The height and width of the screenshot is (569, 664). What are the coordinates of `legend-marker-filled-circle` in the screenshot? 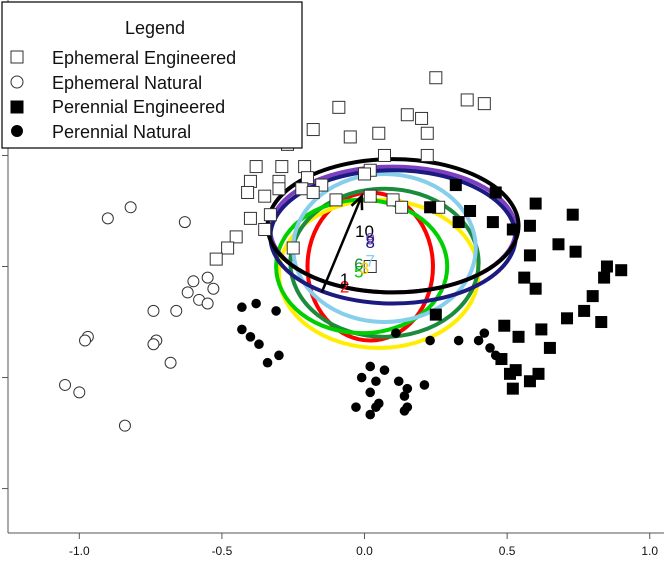 It's located at (17, 131).